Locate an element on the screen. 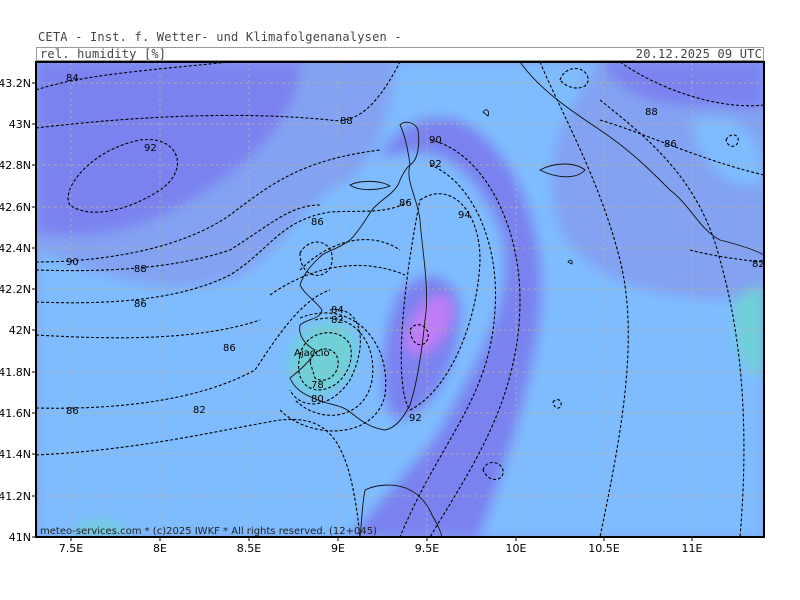 Image resolution: width=800 pixels, height=600 pixels. field-high-west is located at coordinates (168, 148).